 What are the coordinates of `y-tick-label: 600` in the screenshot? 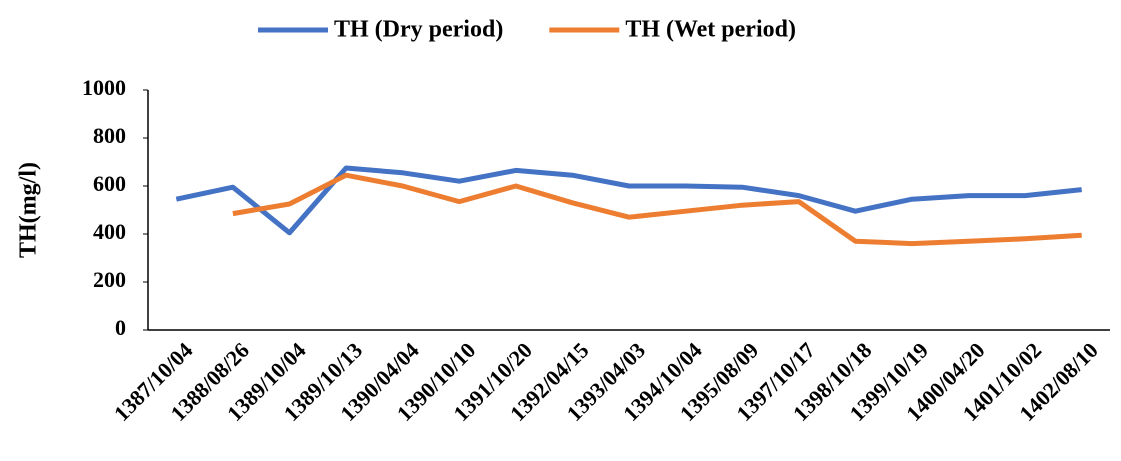 It's located at (109, 183).